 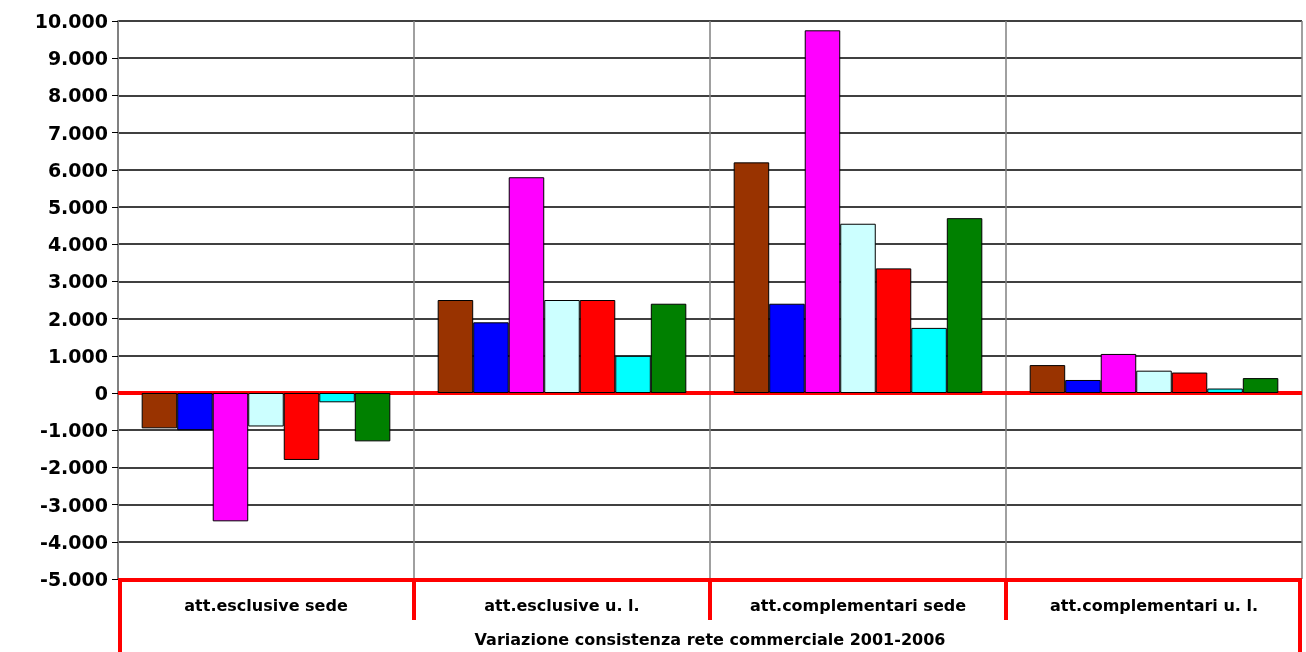 I want to click on x-tick-label: att.esclusive u. l., so click(x=562, y=605).